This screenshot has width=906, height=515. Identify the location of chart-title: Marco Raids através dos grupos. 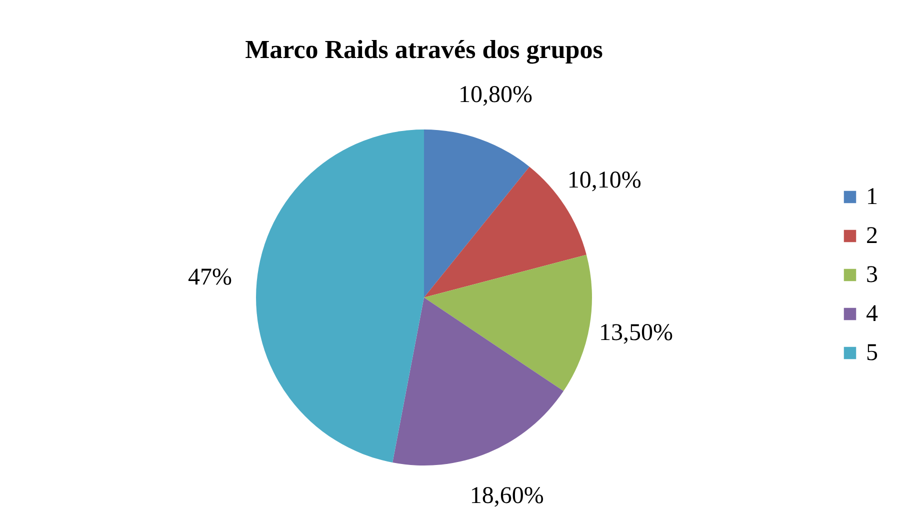
(424, 49).